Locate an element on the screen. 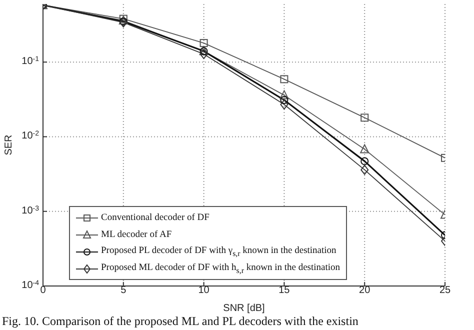 This screenshot has height=330, width=474. y-axis-title: SER is located at coordinates (9, 145).